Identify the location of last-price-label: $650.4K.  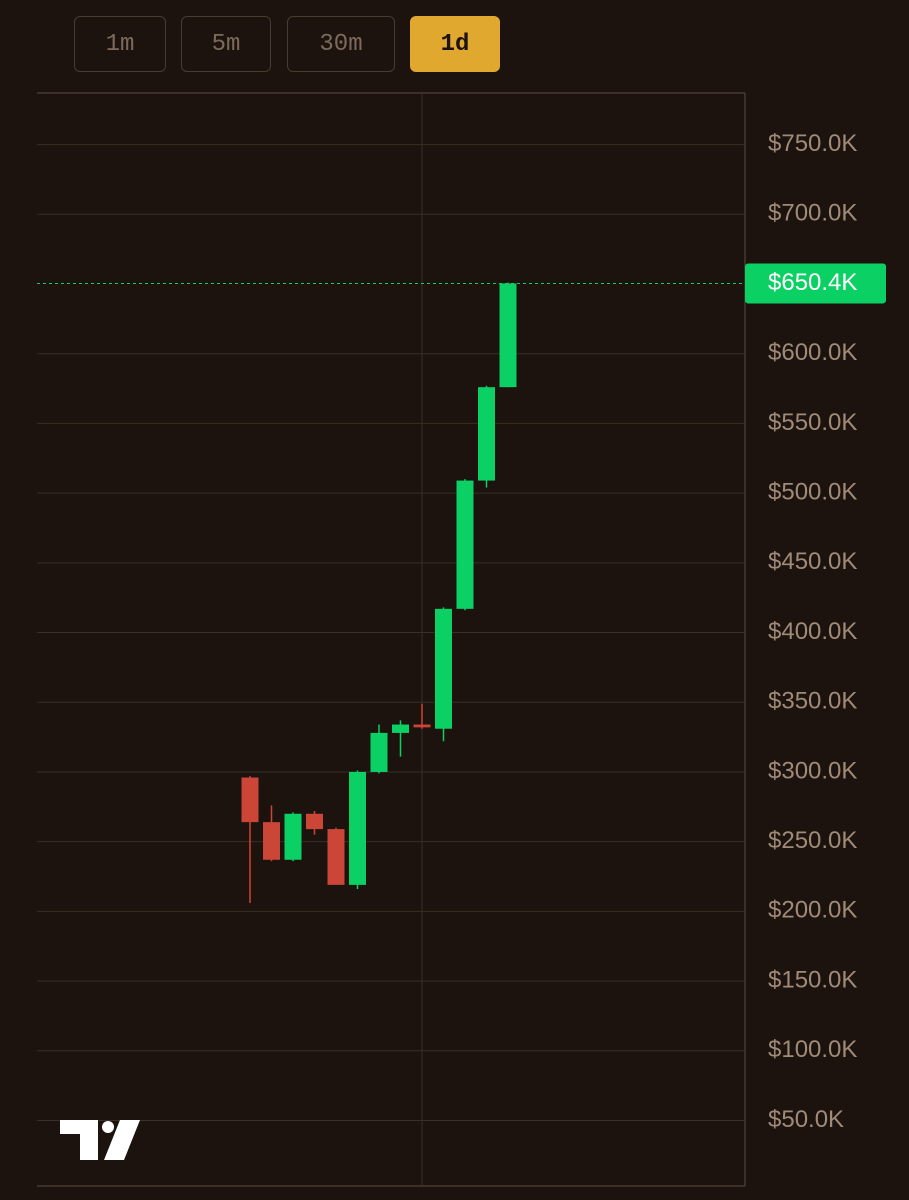
(812, 282).